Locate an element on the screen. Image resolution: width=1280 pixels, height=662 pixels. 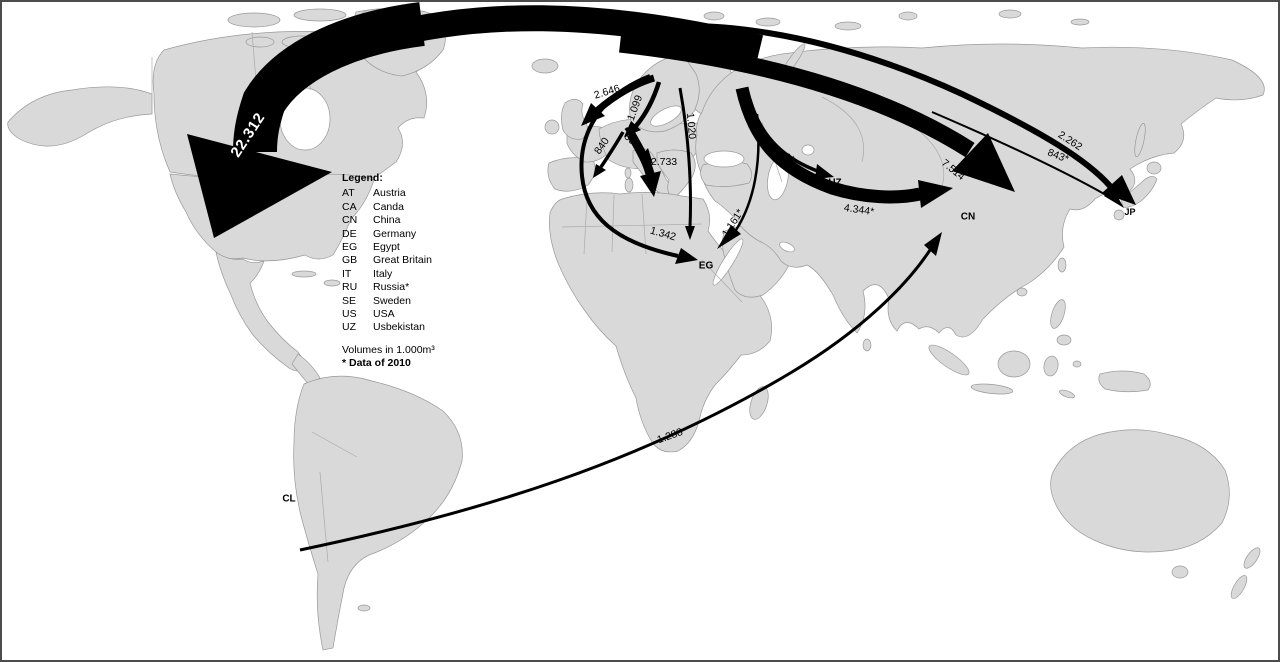
flow-arrow-se-eg is located at coordinates (629, 166).